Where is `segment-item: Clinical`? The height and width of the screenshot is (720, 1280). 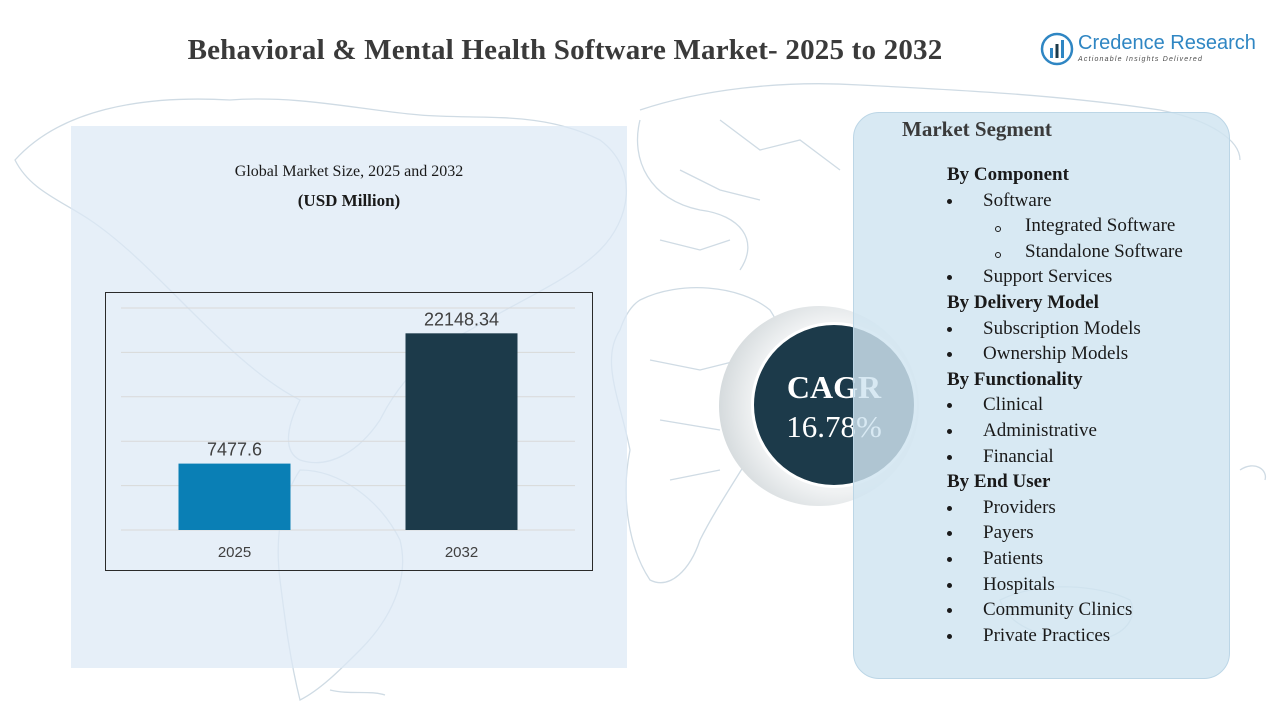 segment-item: Clinical is located at coordinates (1087, 407).